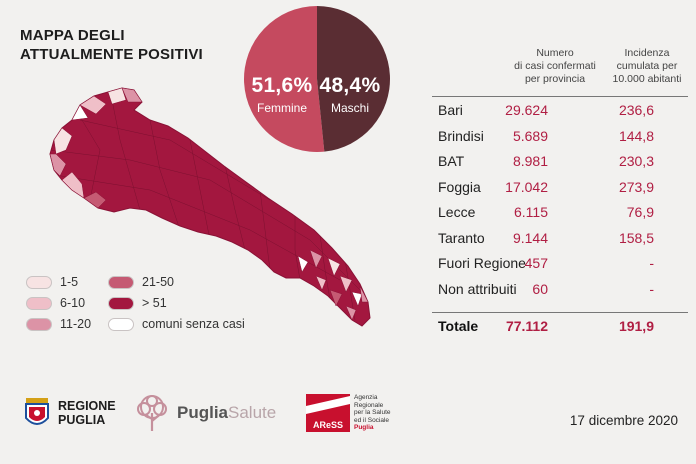  Describe the element at coordinates (647, 79) in the screenshot. I see `header-line: 10.000 abitanti` at that location.